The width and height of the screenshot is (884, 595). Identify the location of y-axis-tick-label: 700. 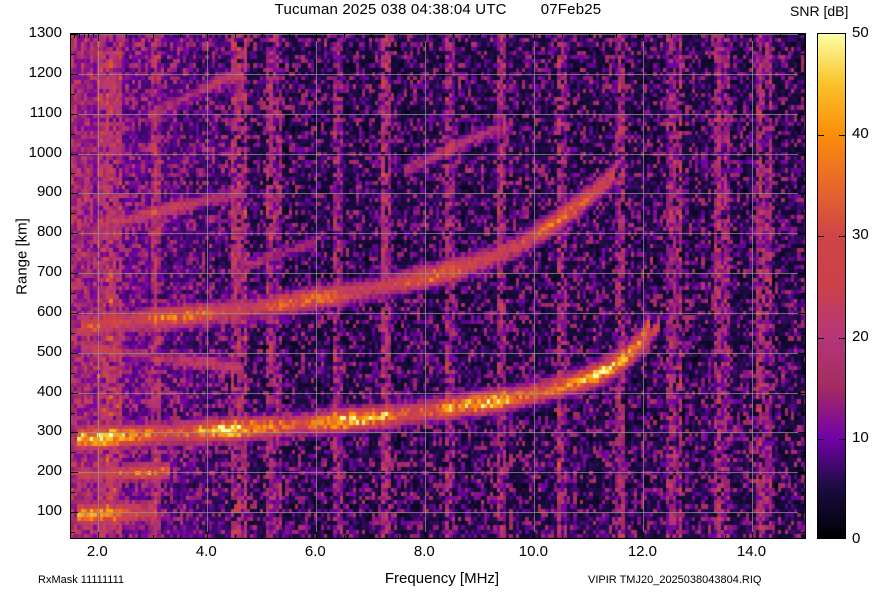
(49, 272).